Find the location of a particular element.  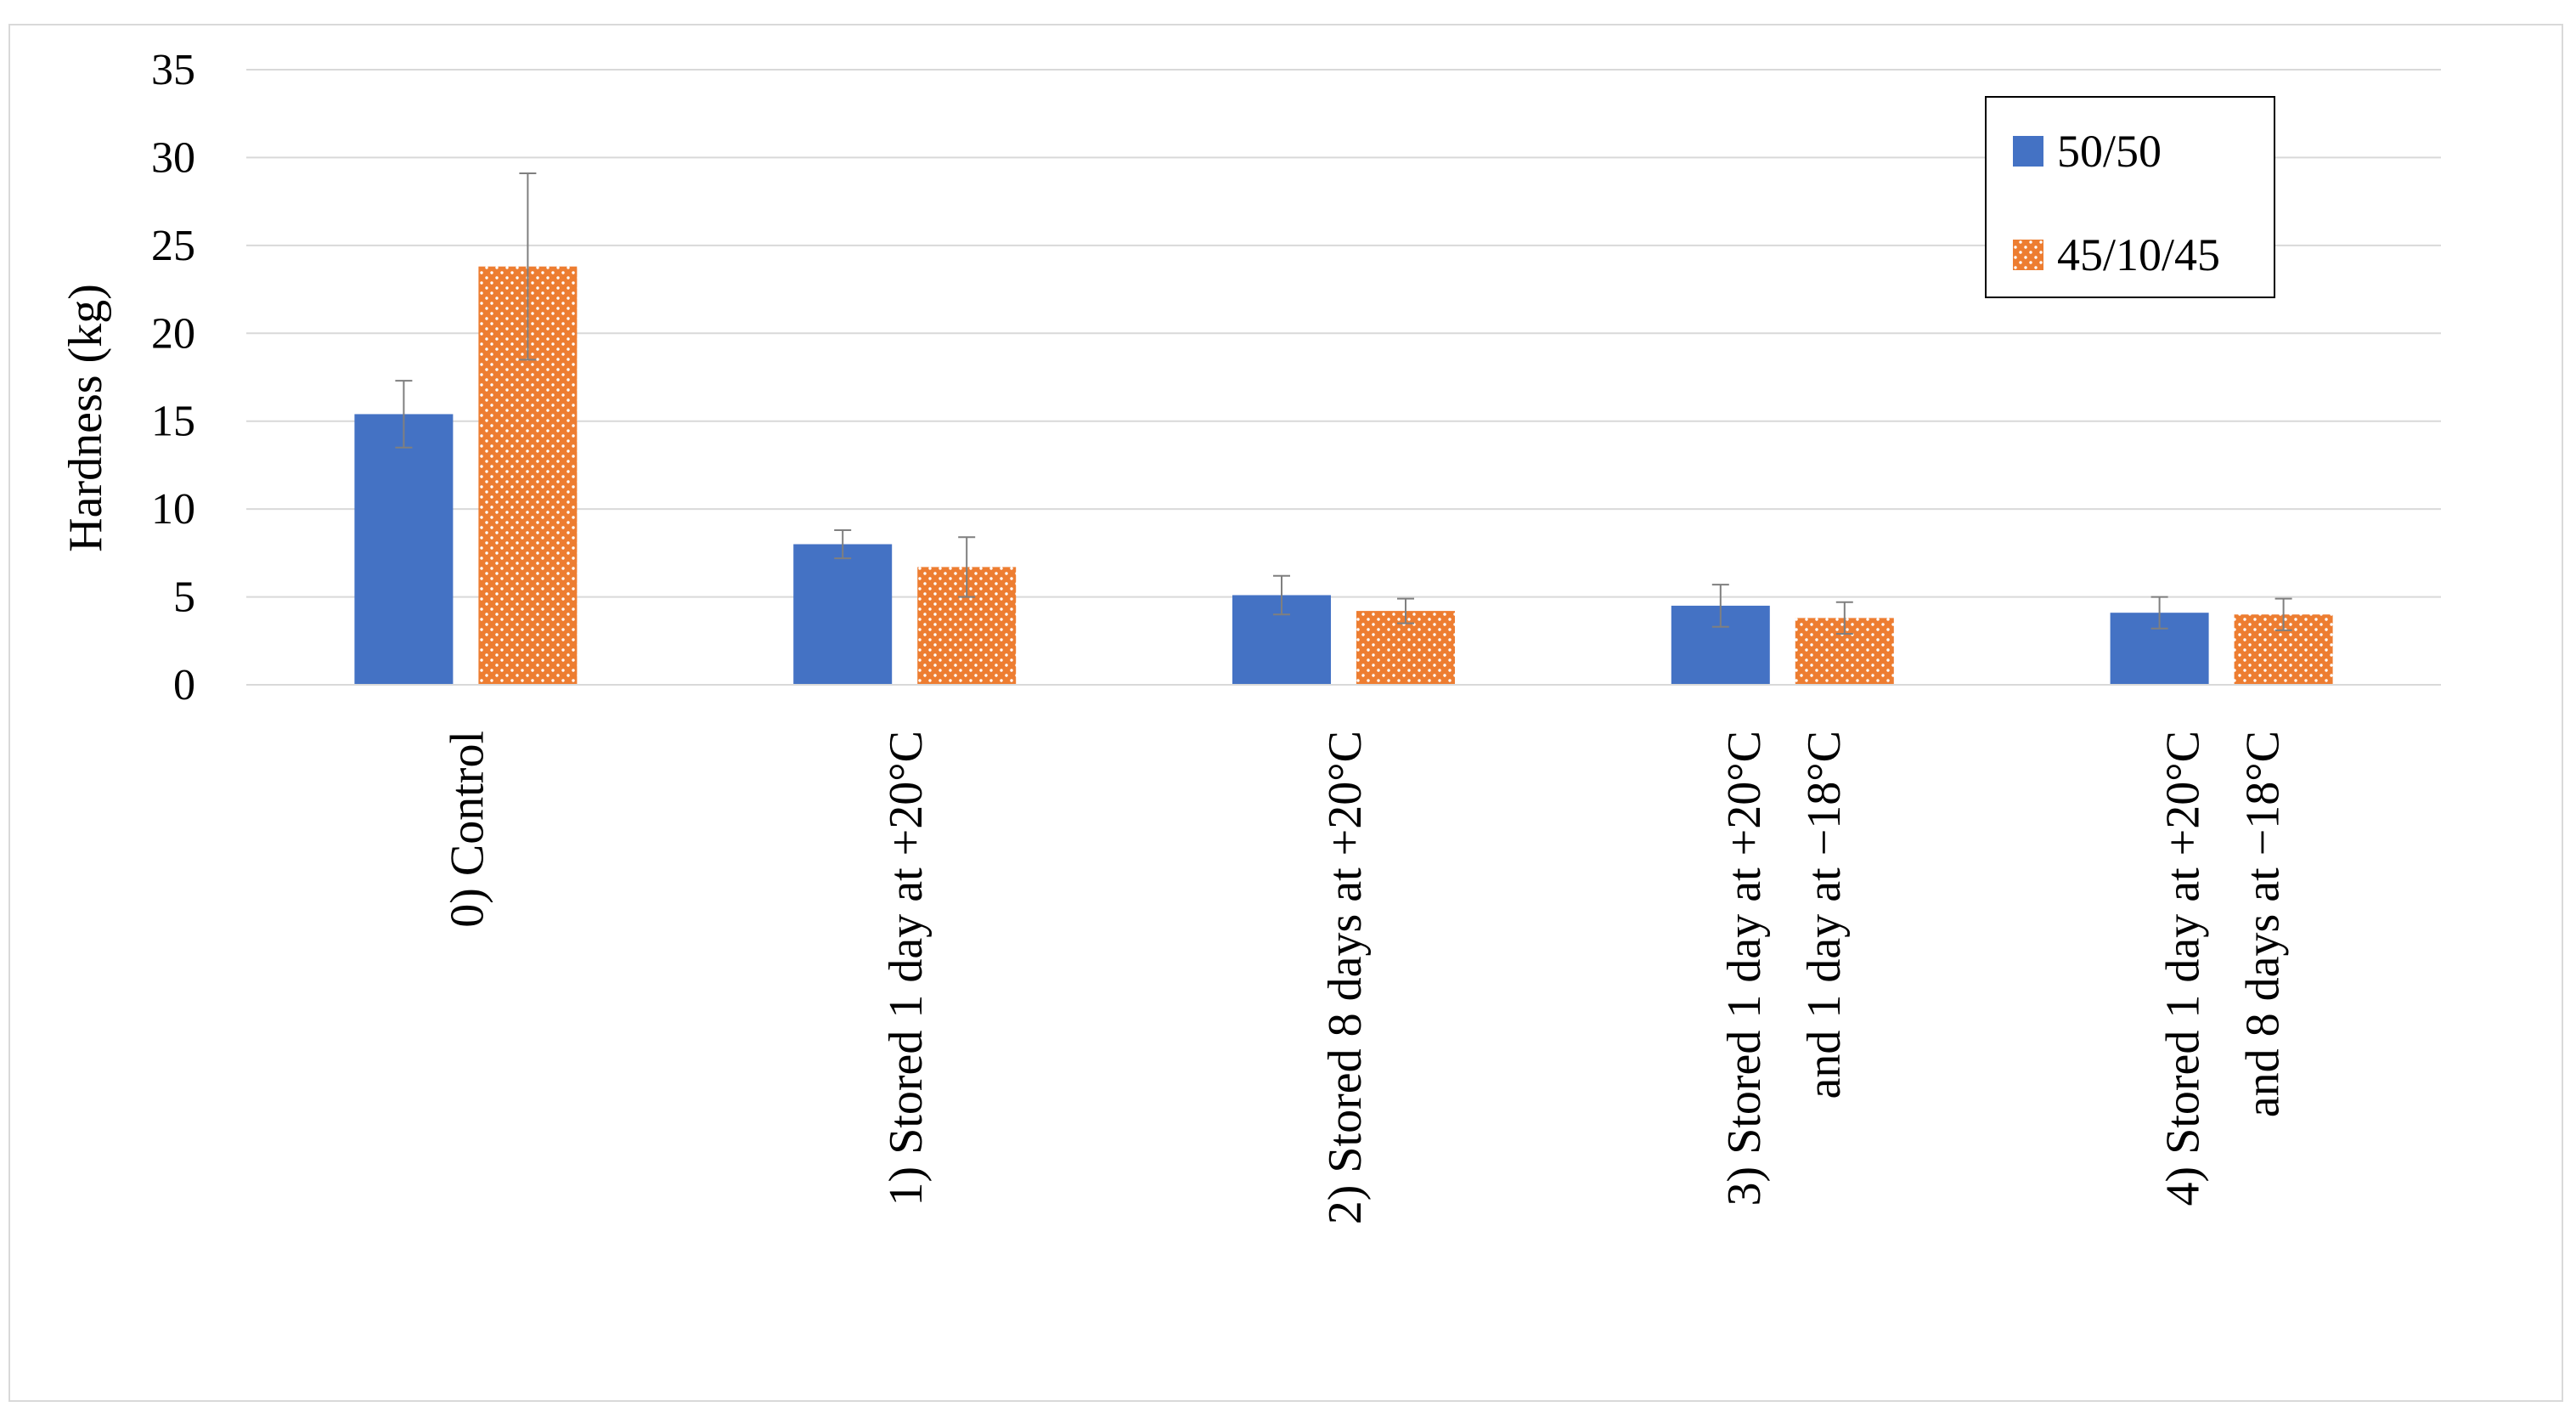

x-tick-label-0-line-0: 0) Control is located at coordinates (467, 829).